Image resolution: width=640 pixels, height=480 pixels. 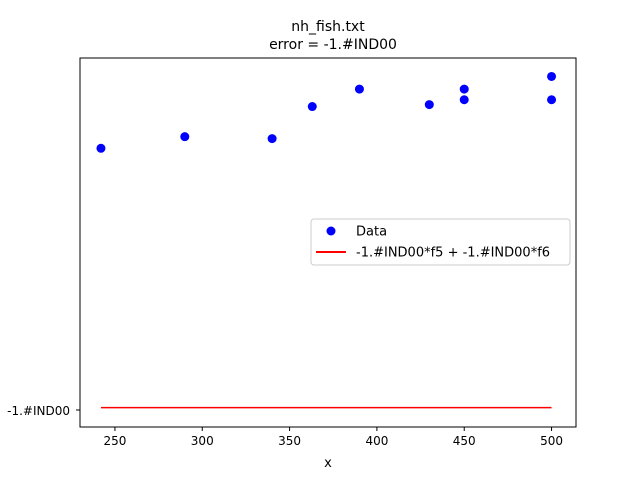 What do you see at coordinates (453, 253) in the screenshot?
I see `legend-fit-label: -1.#IND00*f5 + -1.#IND00*f6` at bounding box center [453, 253].